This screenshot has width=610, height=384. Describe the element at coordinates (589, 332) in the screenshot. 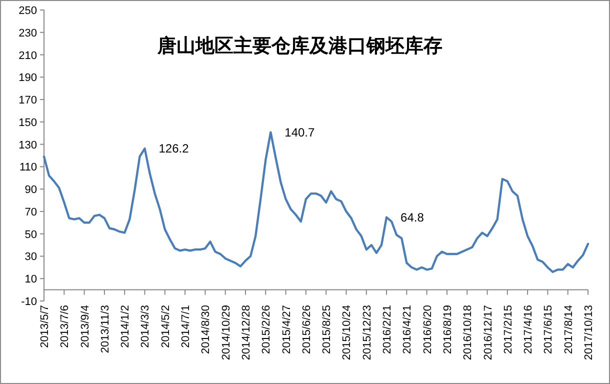

I see `x-tick-label: 2017/10/13` at that location.